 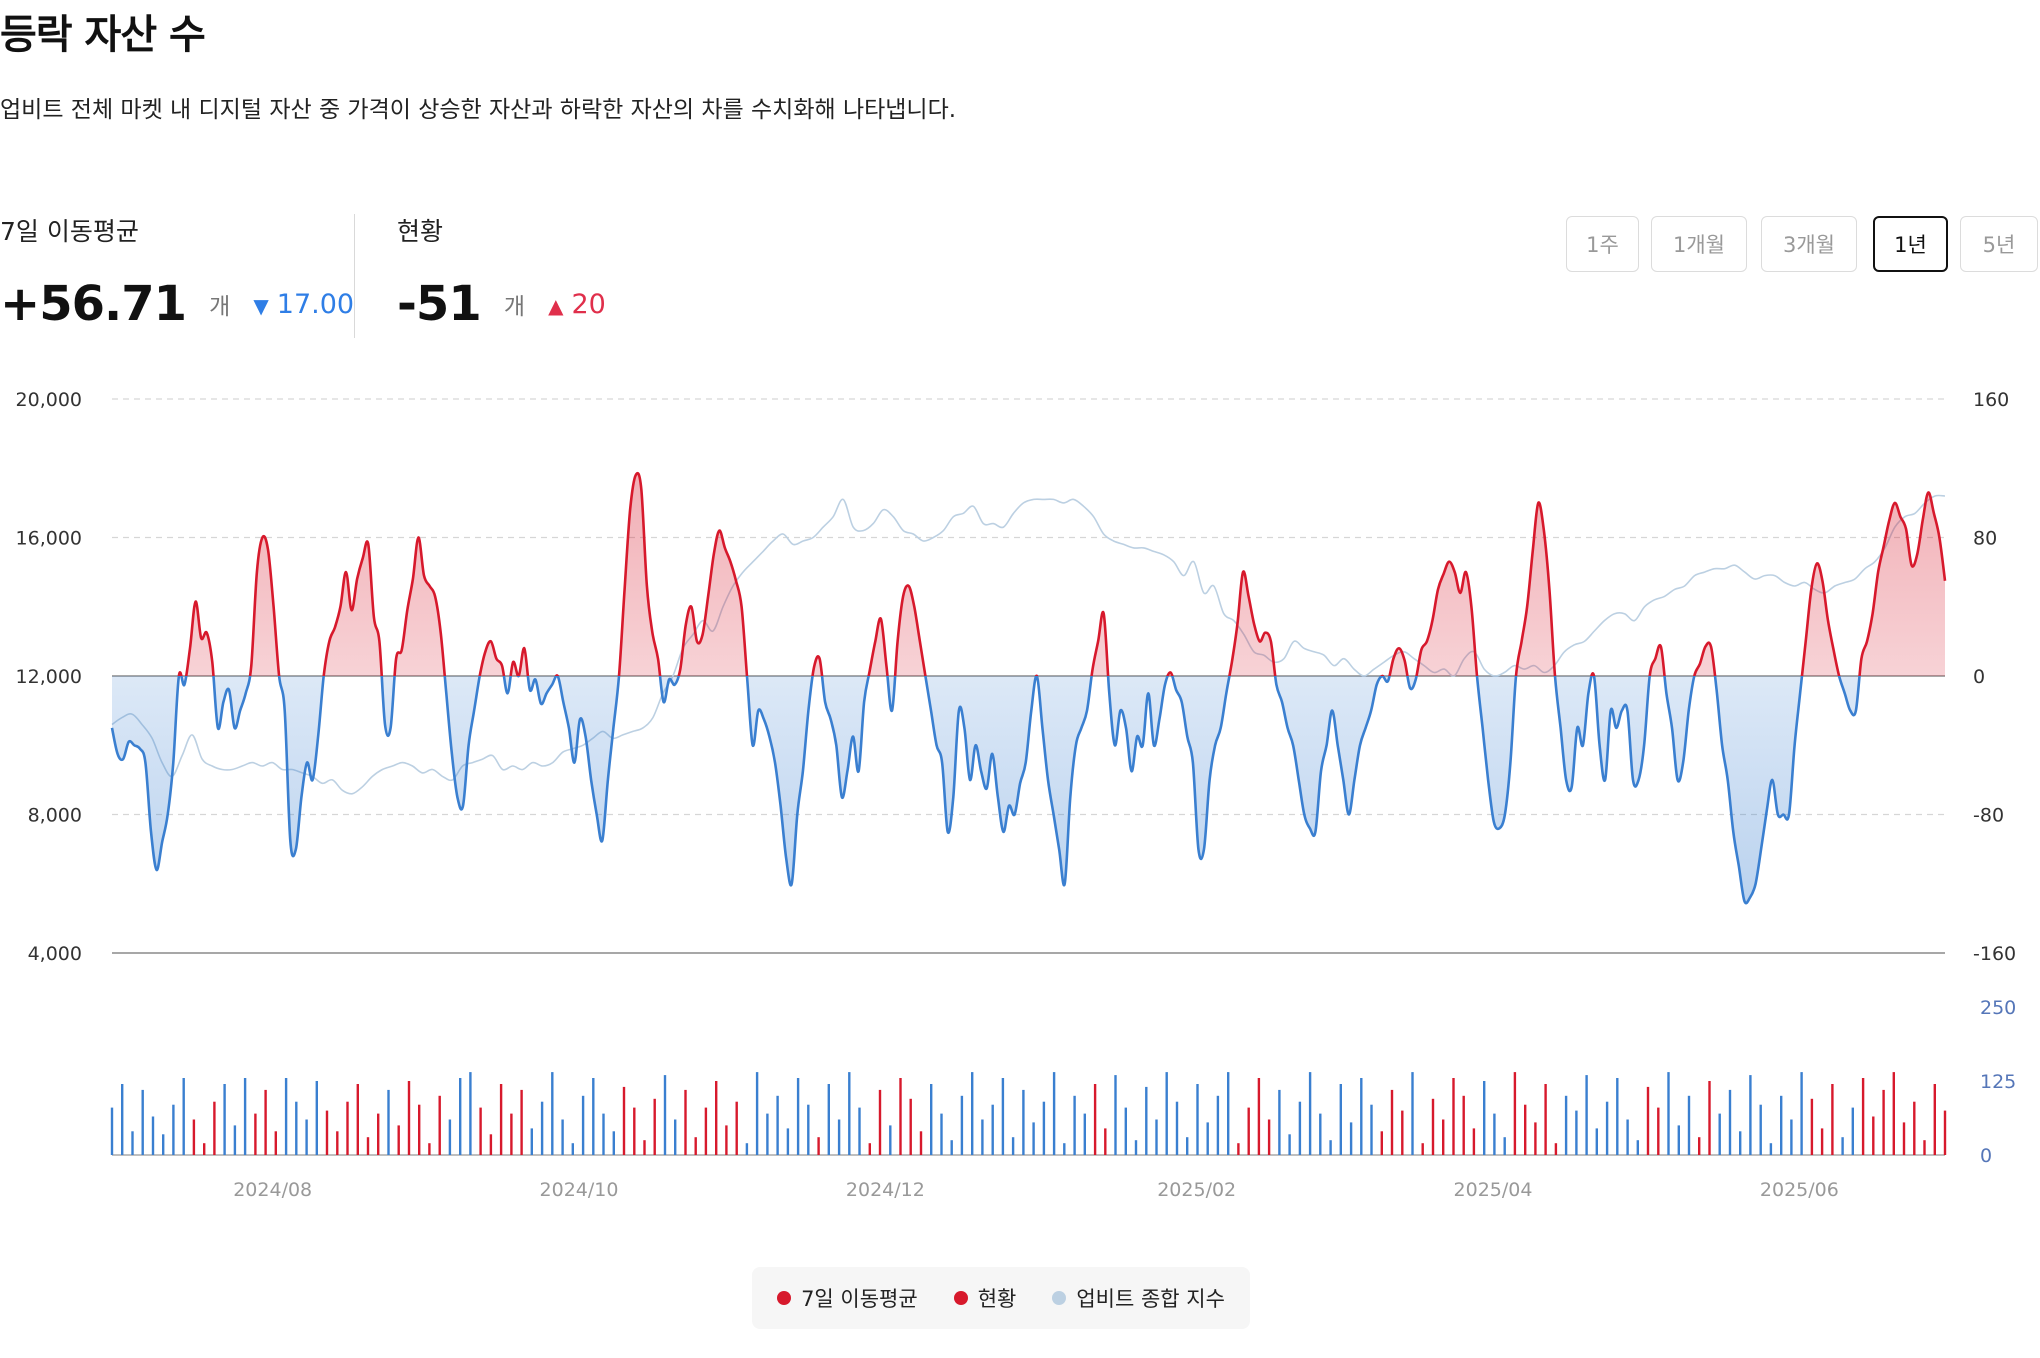 I want to click on range-button-1w: 1주, so click(x=1602, y=244).